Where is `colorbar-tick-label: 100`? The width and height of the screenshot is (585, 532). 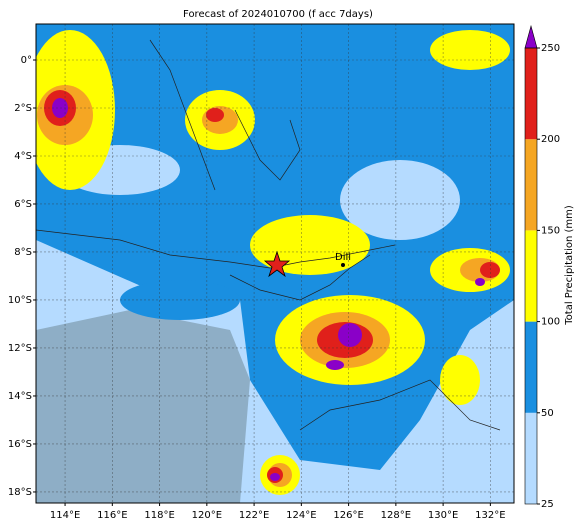 colorbar-tick-label: 100 is located at coordinates (550, 322).